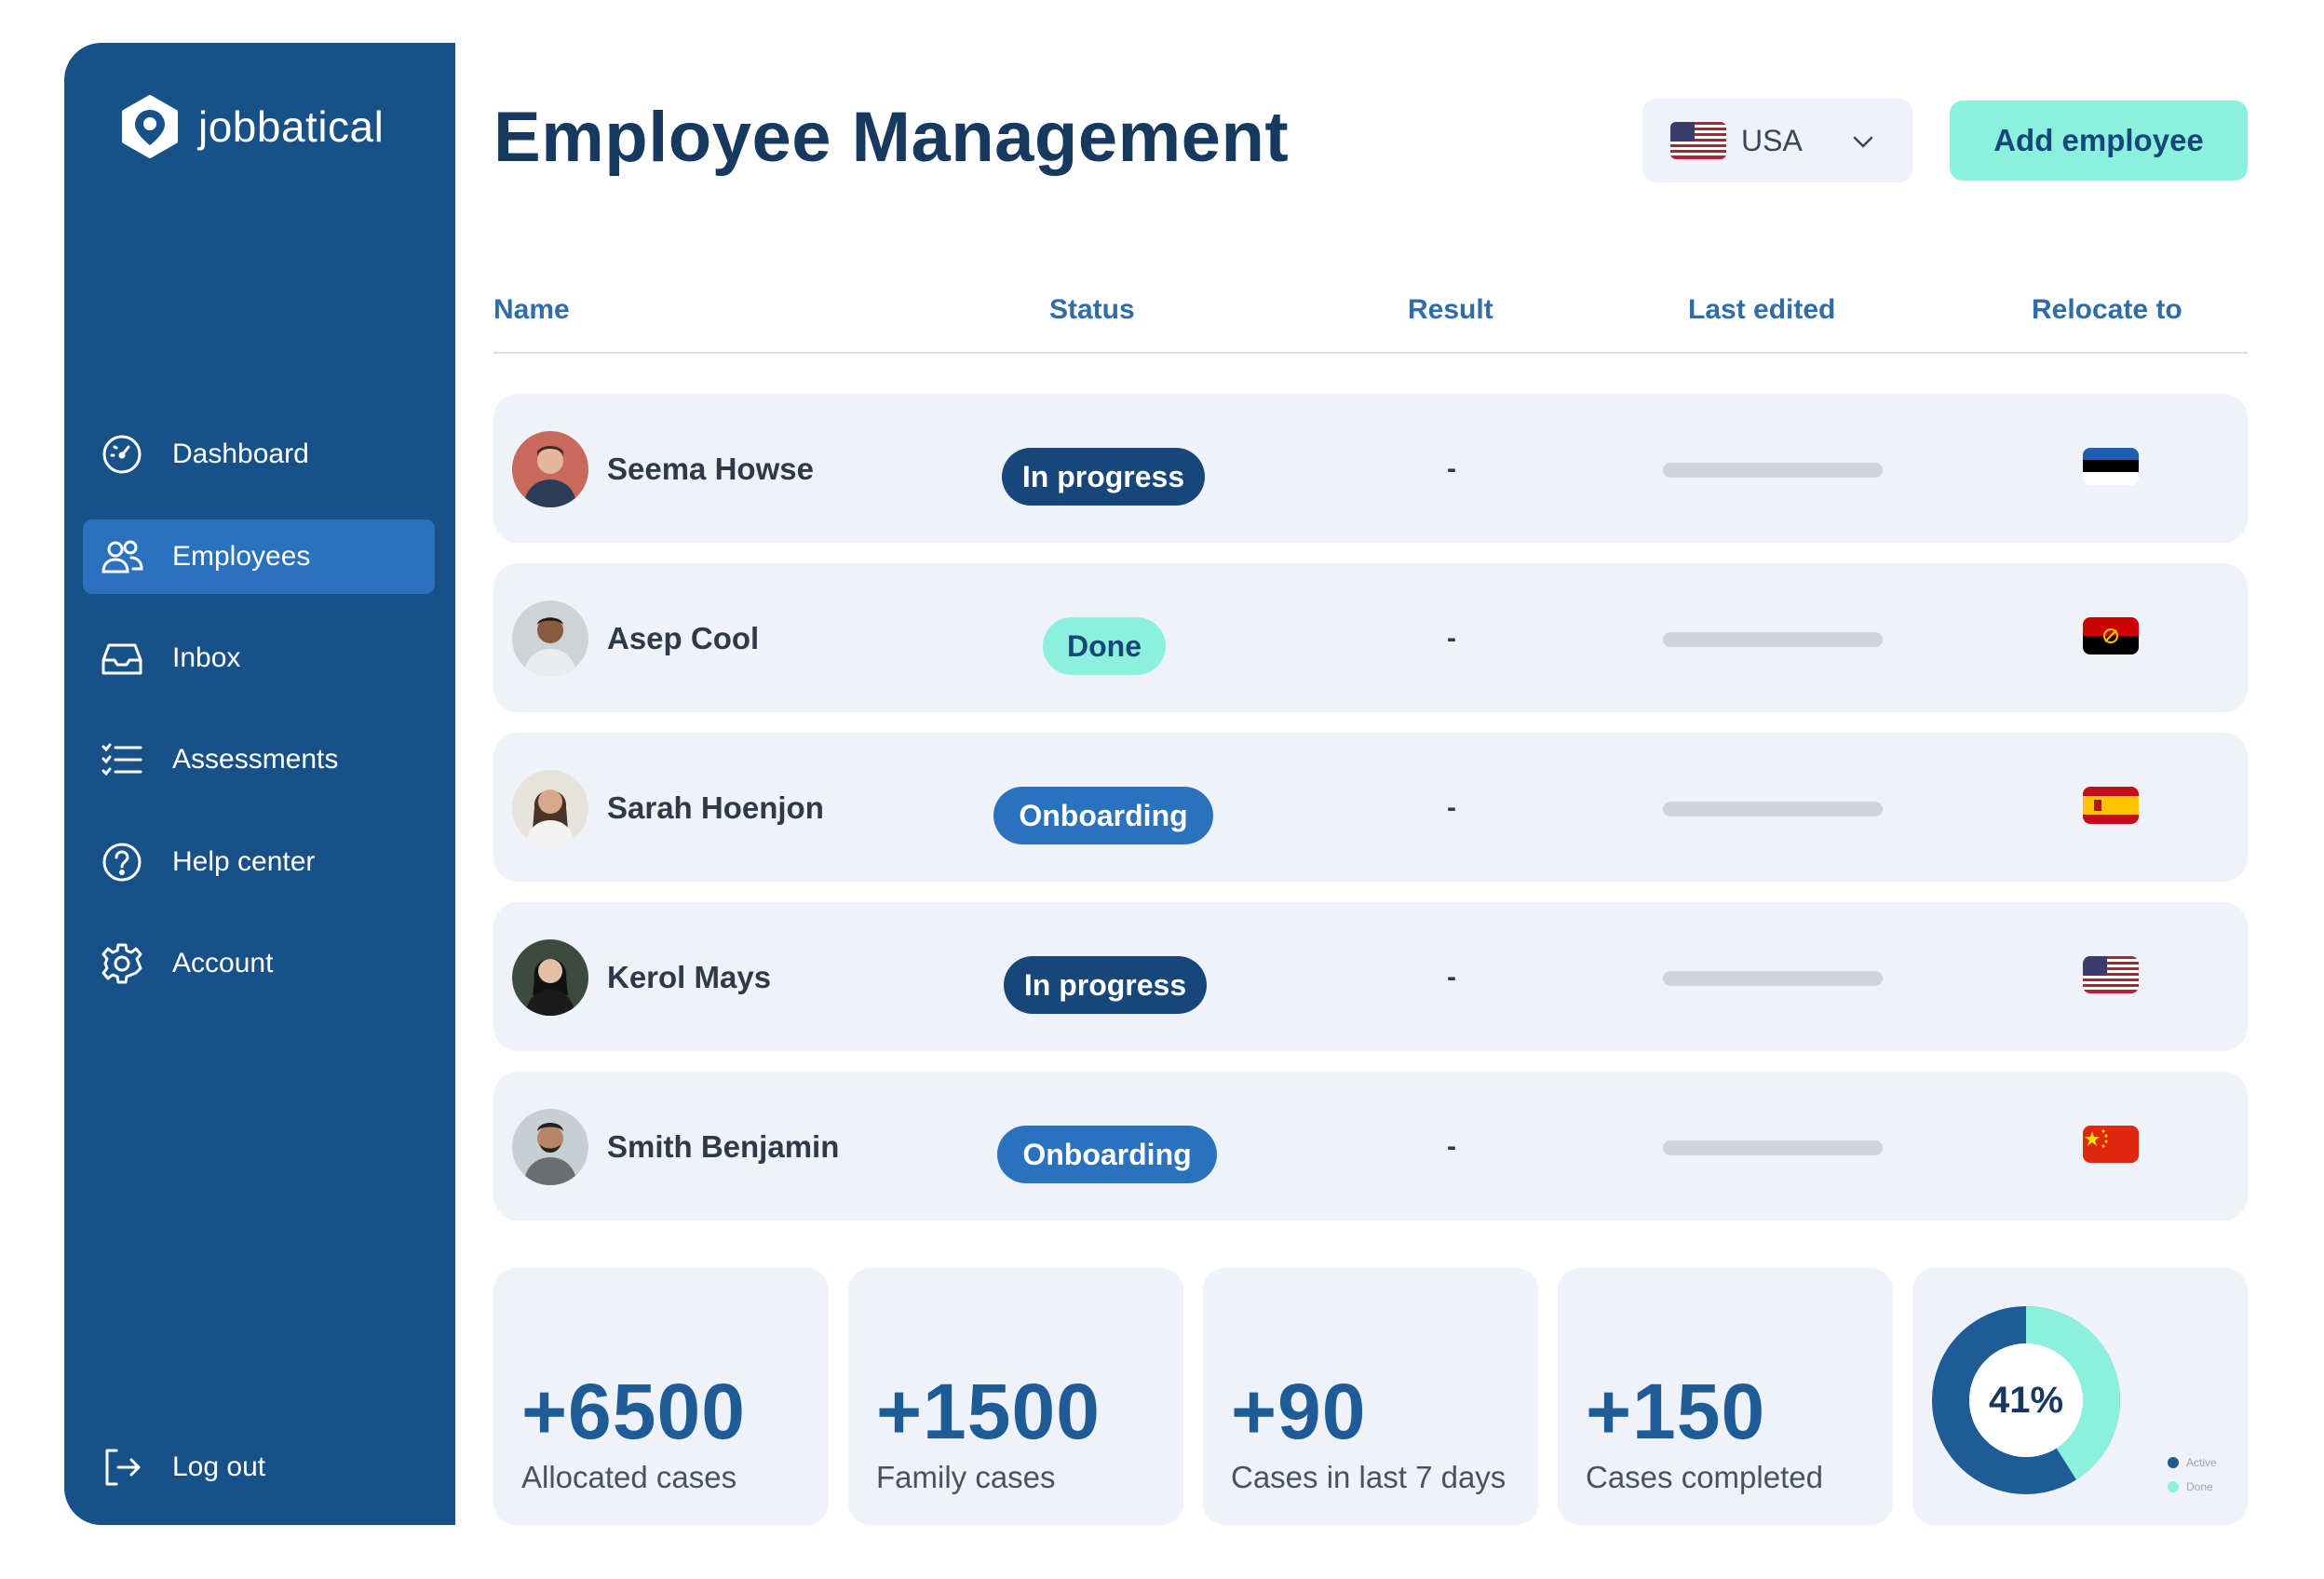 This screenshot has width=2324, height=1579. I want to click on gear-icon, so click(122, 963).